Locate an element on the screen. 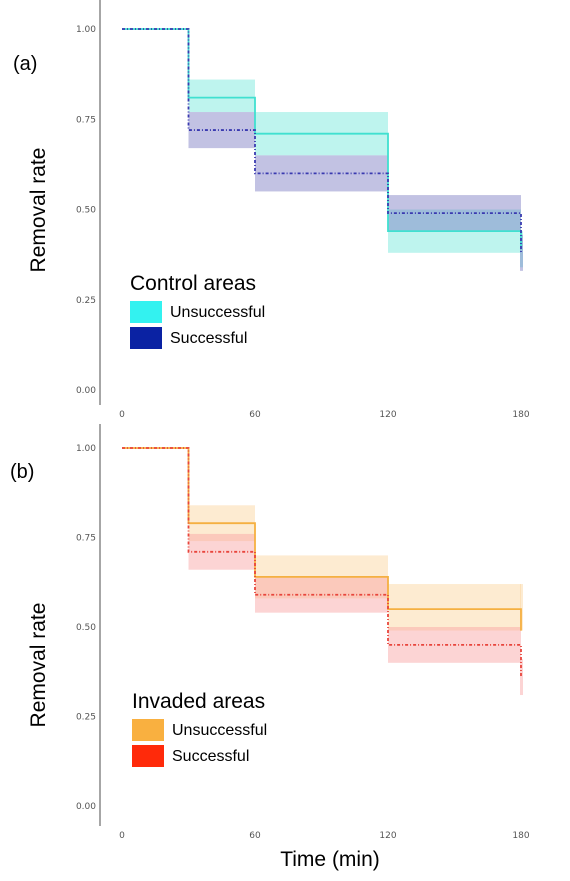 This screenshot has height=881, width=570. x-axis-label: Time (min) is located at coordinates (330, 859).